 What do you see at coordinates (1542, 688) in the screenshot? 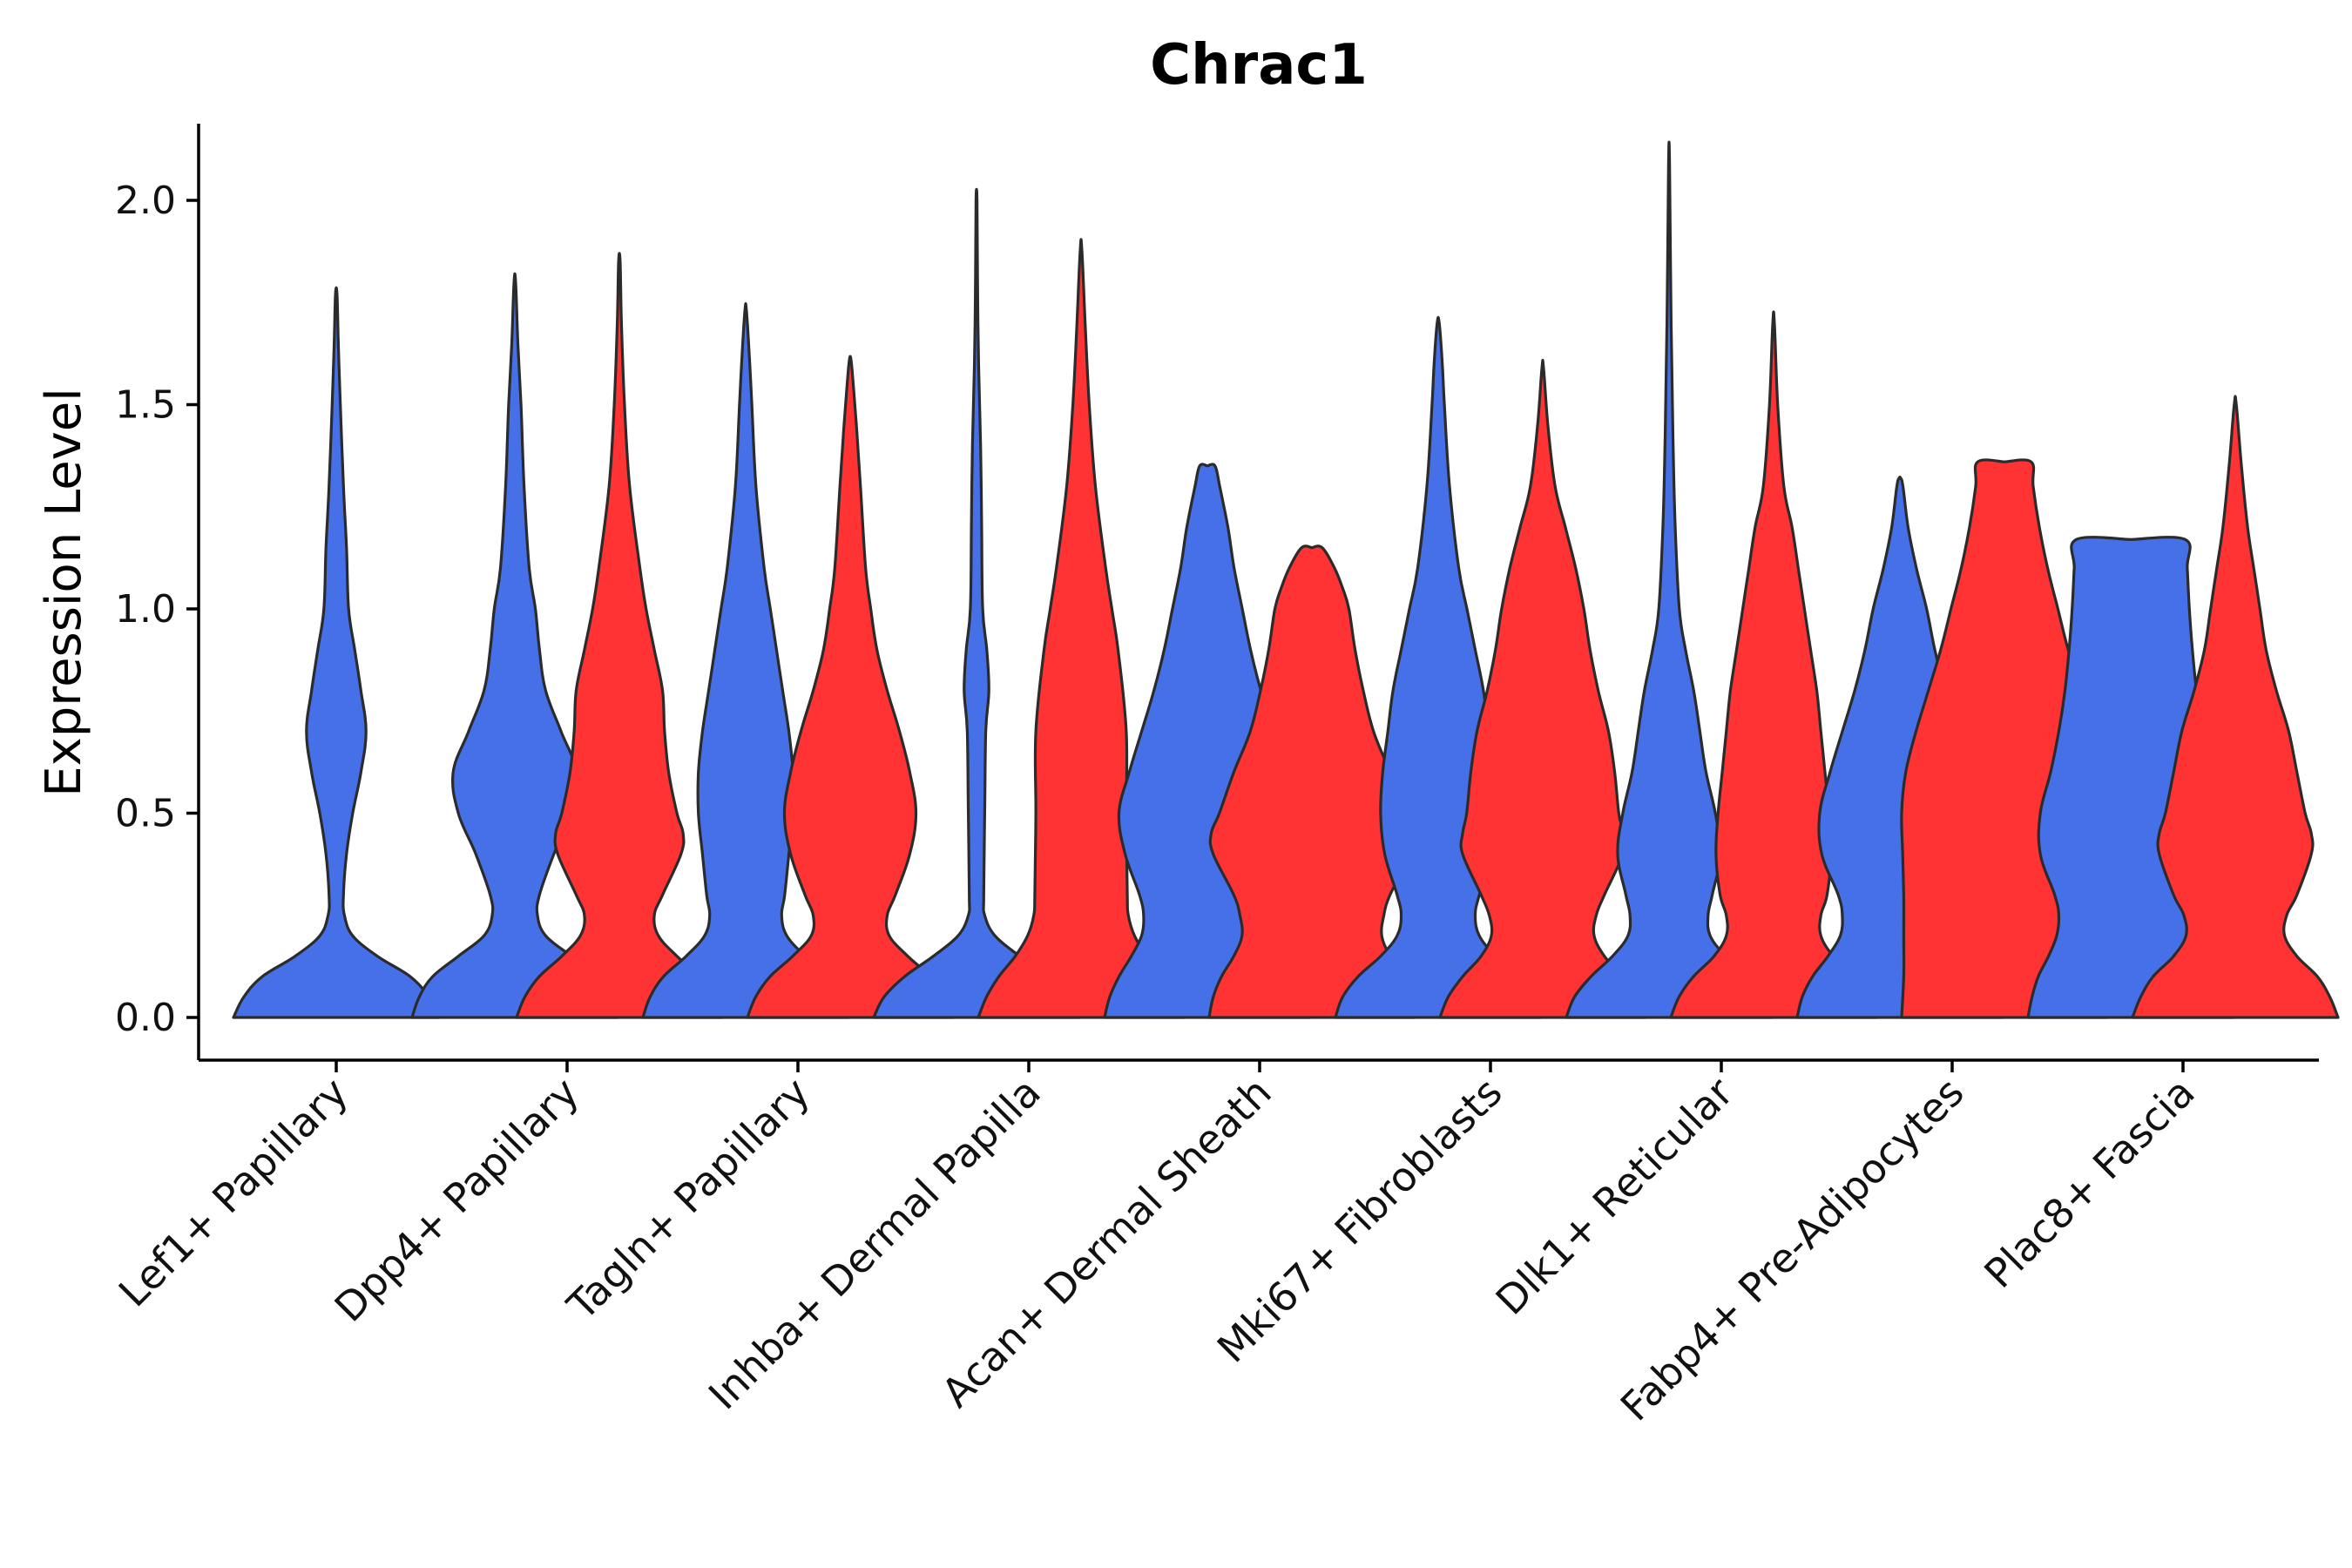
I see `violin-group-2-mki67-fibroblasts` at bounding box center [1542, 688].